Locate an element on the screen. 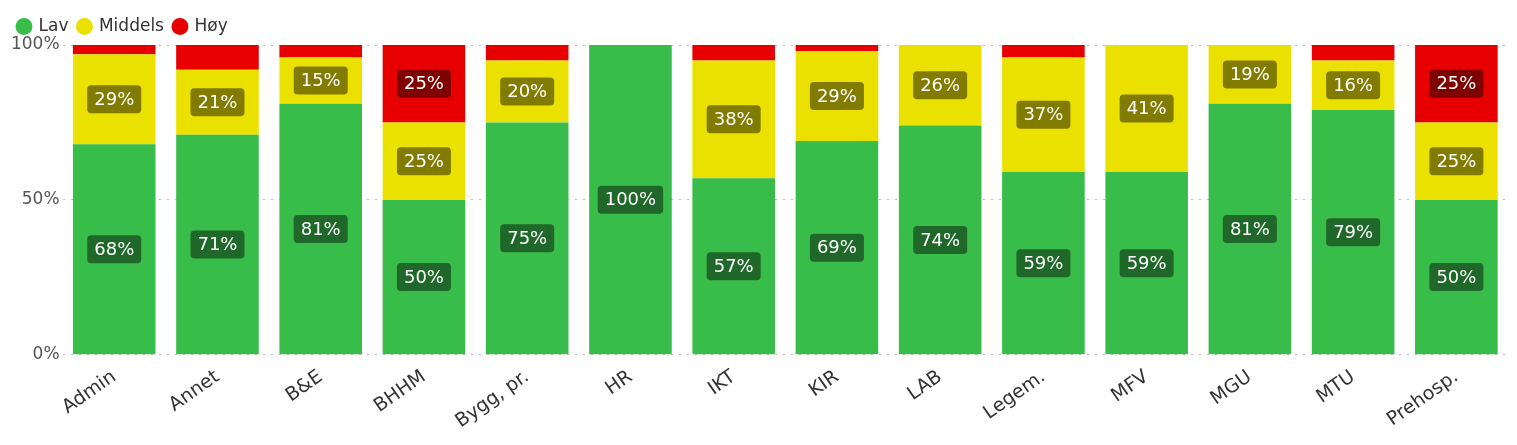 Image resolution: width=1517 pixels, height=445 pixels. data-label: 71% is located at coordinates (217, 244).